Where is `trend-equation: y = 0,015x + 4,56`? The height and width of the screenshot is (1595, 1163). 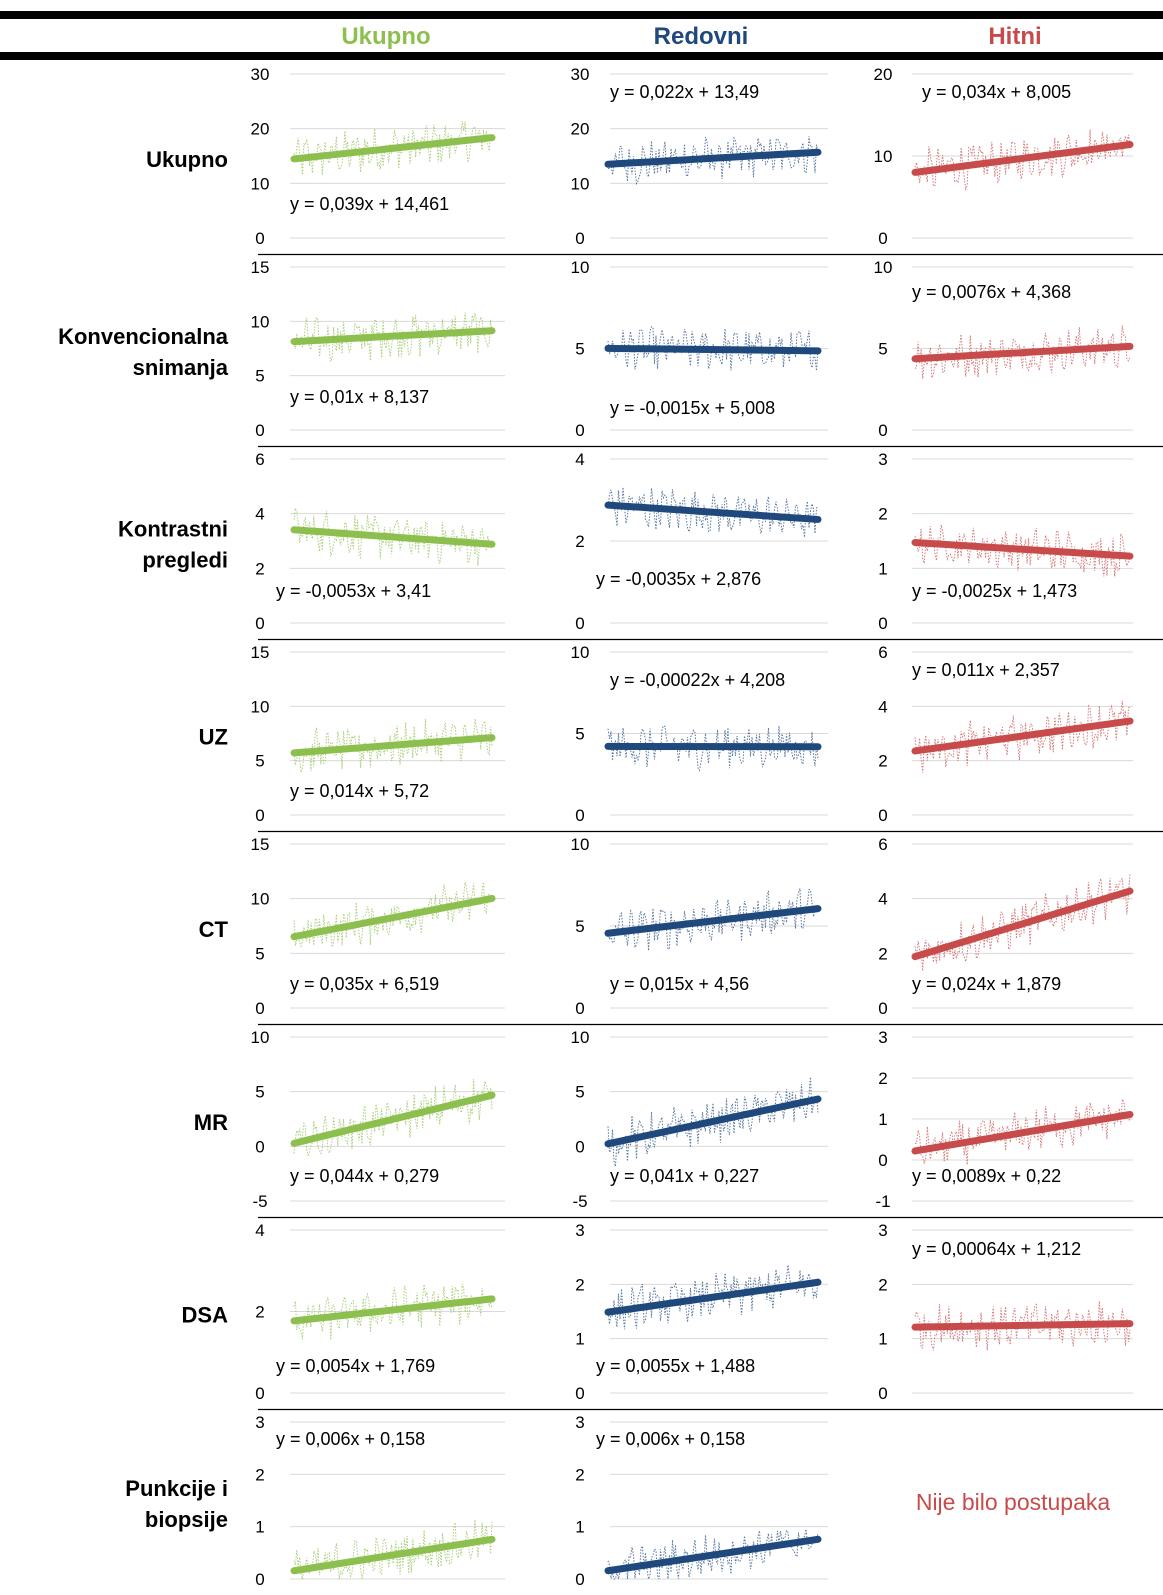 trend-equation: y = 0,015x + 4,56 is located at coordinates (679, 984).